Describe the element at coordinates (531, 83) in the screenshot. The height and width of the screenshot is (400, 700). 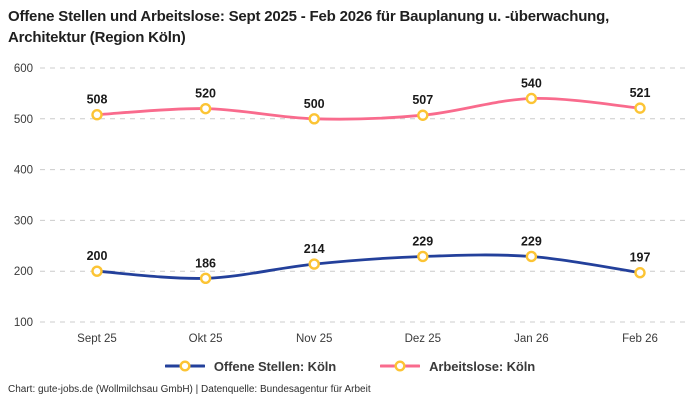
I see `data-point-label: 540` at that location.